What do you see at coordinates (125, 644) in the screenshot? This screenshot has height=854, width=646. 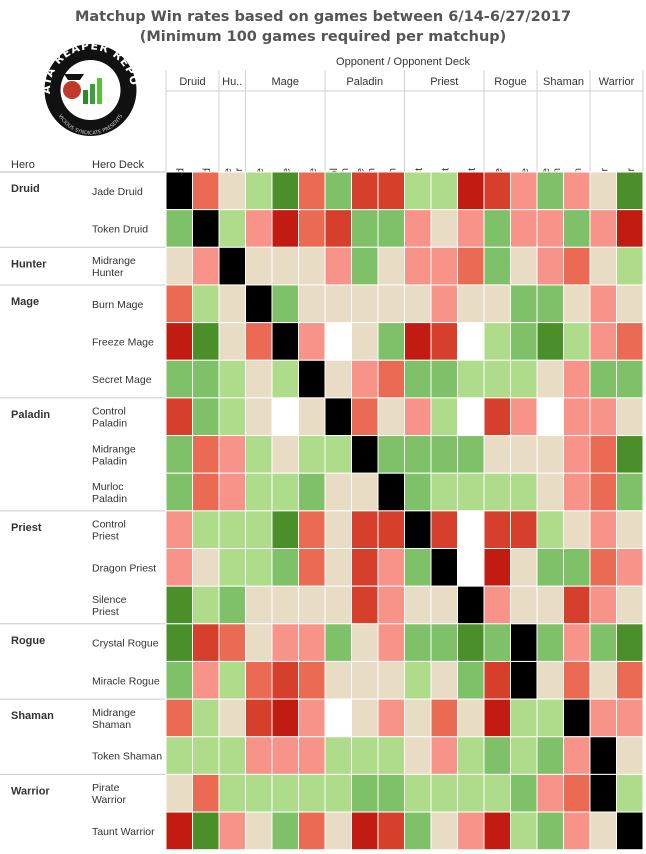 I see `row-deck-label: Crystal Rogue` at bounding box center [125, 644].